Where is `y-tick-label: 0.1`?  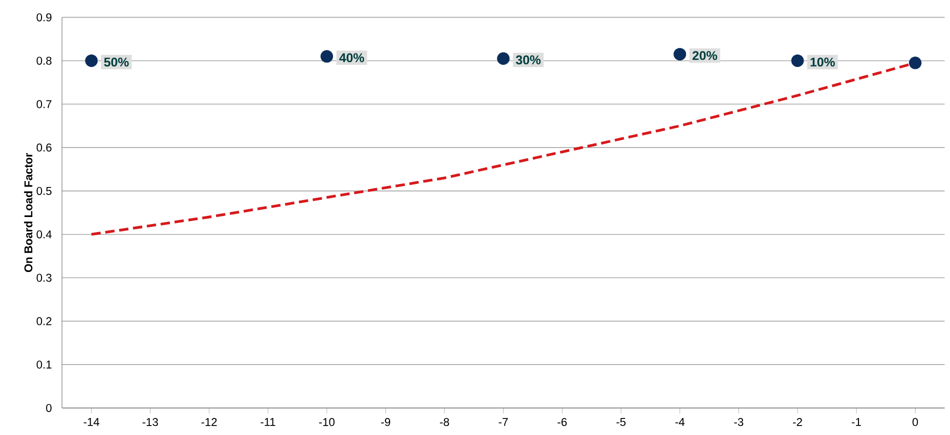
y-tick-label: 0.1 is located at coordinates (44, 364).